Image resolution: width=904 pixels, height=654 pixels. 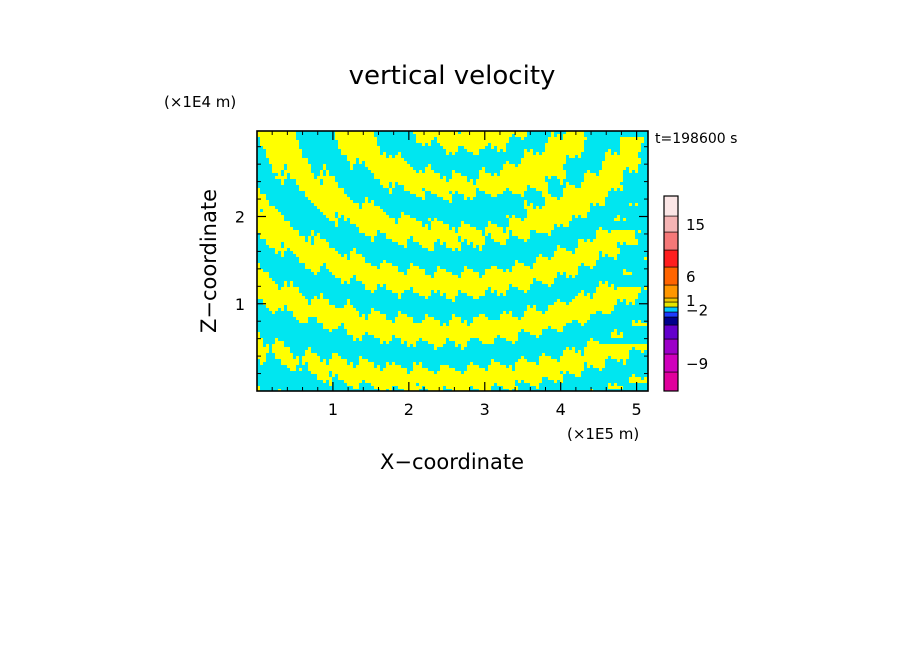 What do you see at coordinates (695, 225) in the screenshot?
I see `colorbar-label: 15` at bounding box center [695, 225].